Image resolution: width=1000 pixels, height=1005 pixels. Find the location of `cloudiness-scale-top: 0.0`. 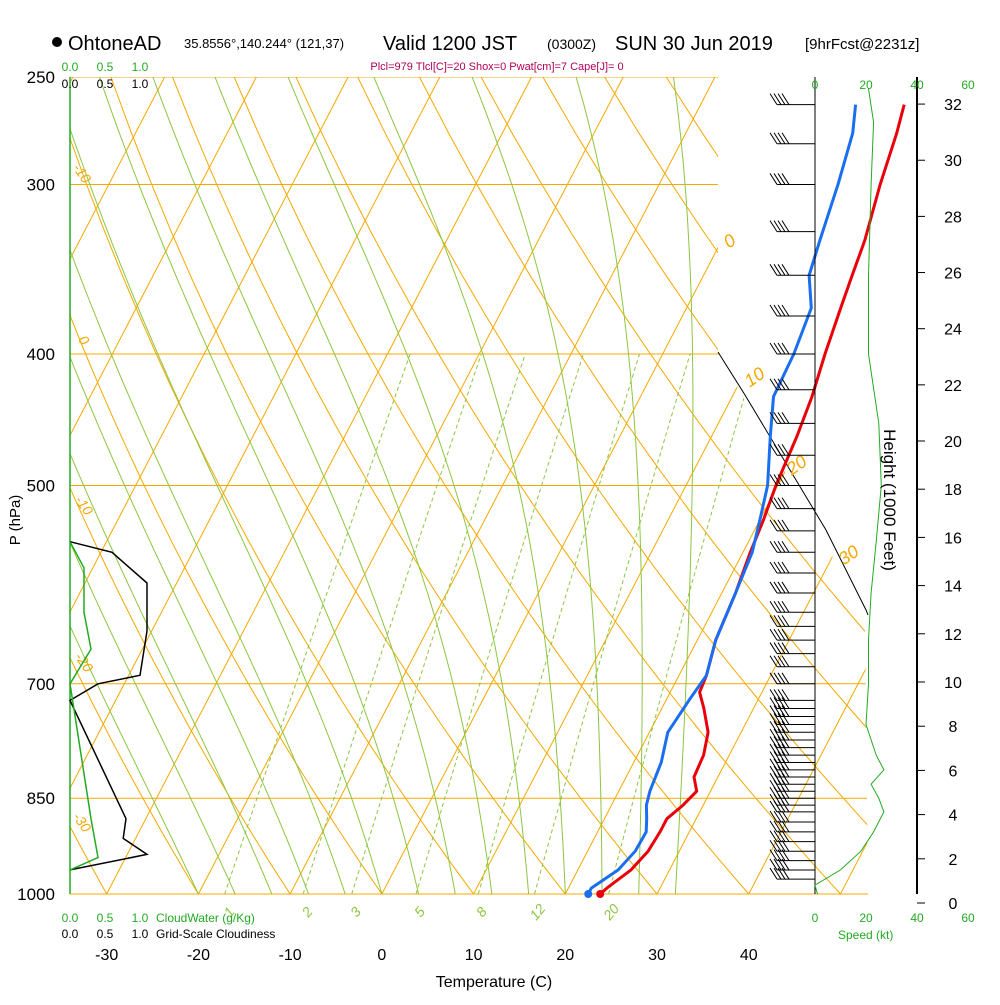

cloudiness-scale-top: 0.0 is located at coordinates (70, 84).